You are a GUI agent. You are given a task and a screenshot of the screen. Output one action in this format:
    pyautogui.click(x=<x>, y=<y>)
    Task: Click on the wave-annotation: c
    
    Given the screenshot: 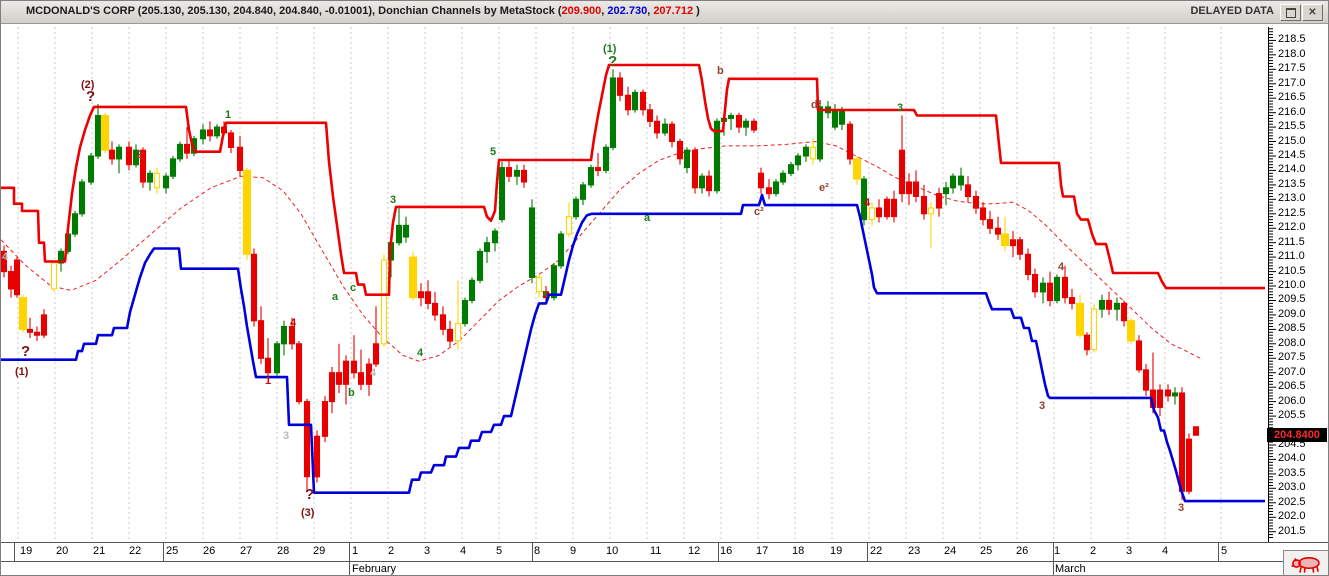 What is the action you would take?
    pyautogui.click(x=353, y=288)
    